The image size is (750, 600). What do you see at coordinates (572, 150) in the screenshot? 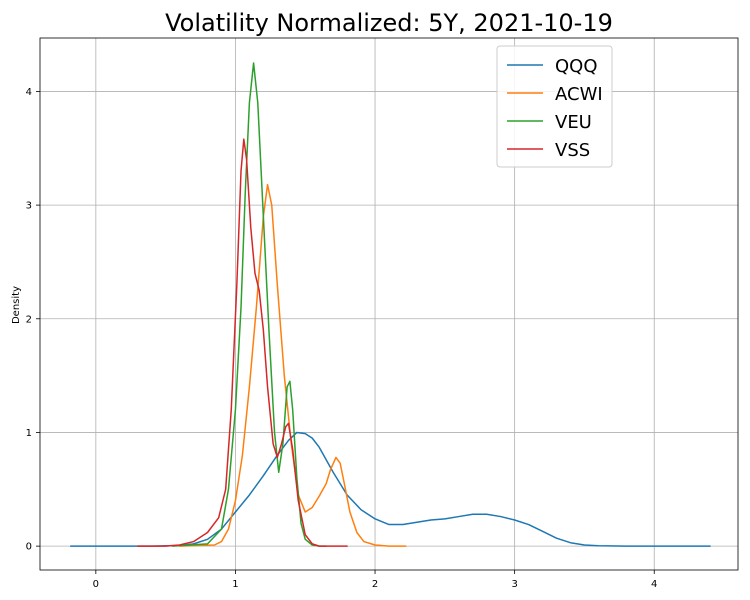
I see `legend-label-vss: VSS` at bounding box center [572, 150].